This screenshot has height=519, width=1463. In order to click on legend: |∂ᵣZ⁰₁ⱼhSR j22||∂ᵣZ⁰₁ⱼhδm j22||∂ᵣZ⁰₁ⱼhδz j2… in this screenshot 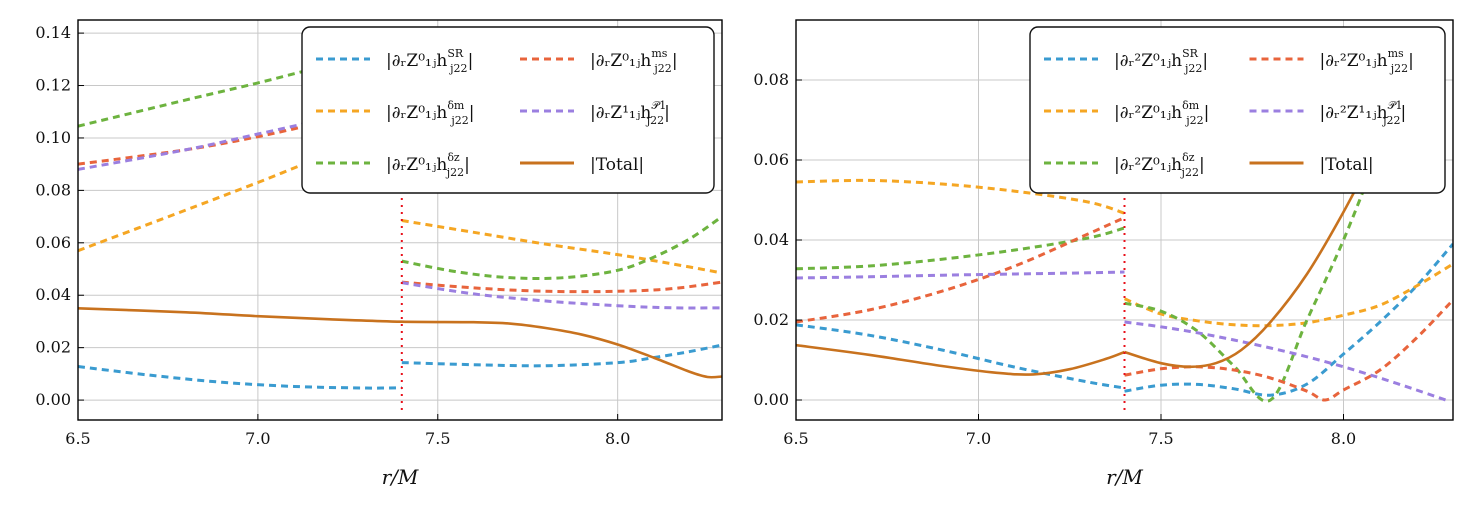, I will do `click(508, 110)`.